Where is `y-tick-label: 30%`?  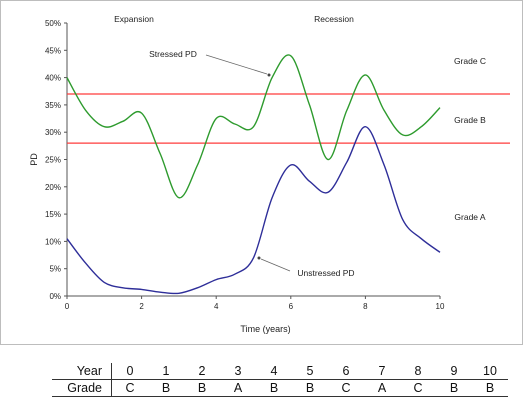
y-tick-label: 30% is located at coordinates (53, 132).